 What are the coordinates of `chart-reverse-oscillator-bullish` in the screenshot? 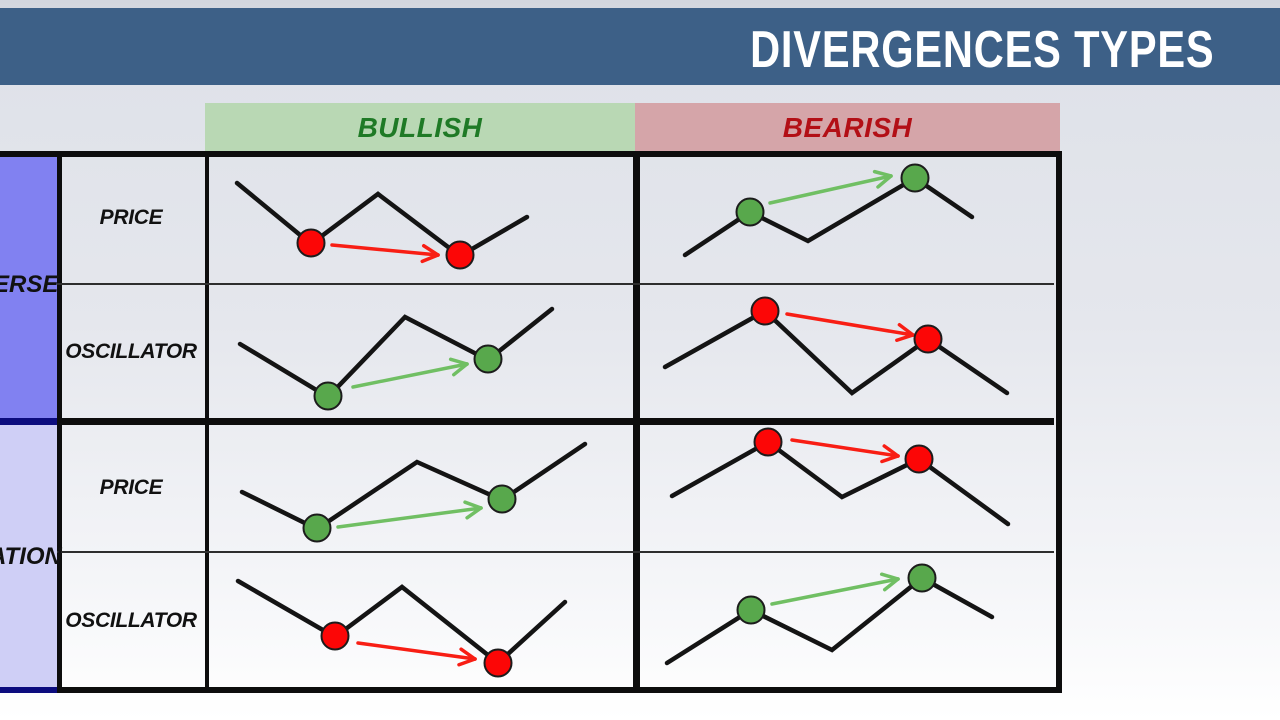 It's located at (396, 358).